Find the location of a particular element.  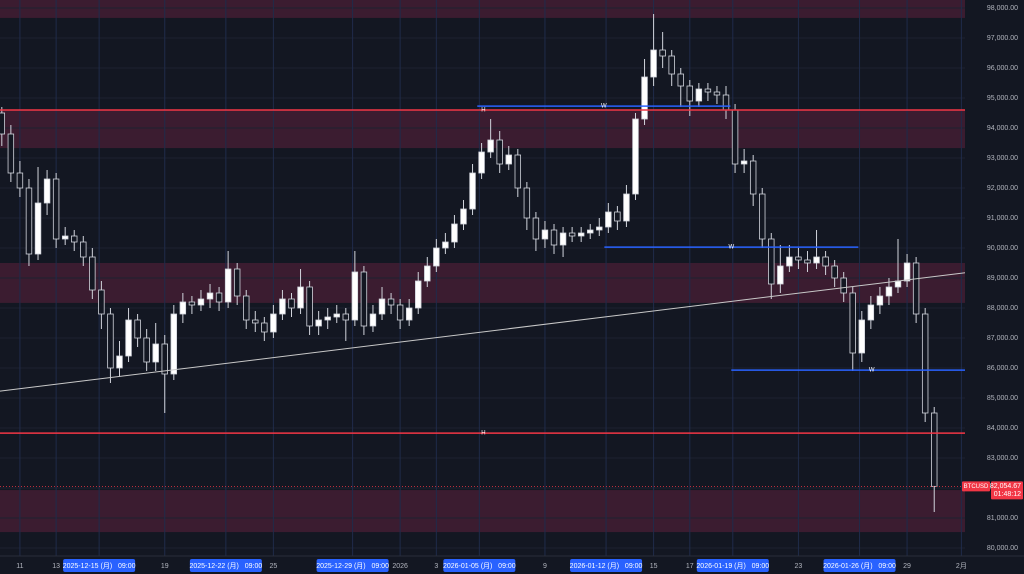

x-tick-label: 29 is located at coordinates (907, 566).